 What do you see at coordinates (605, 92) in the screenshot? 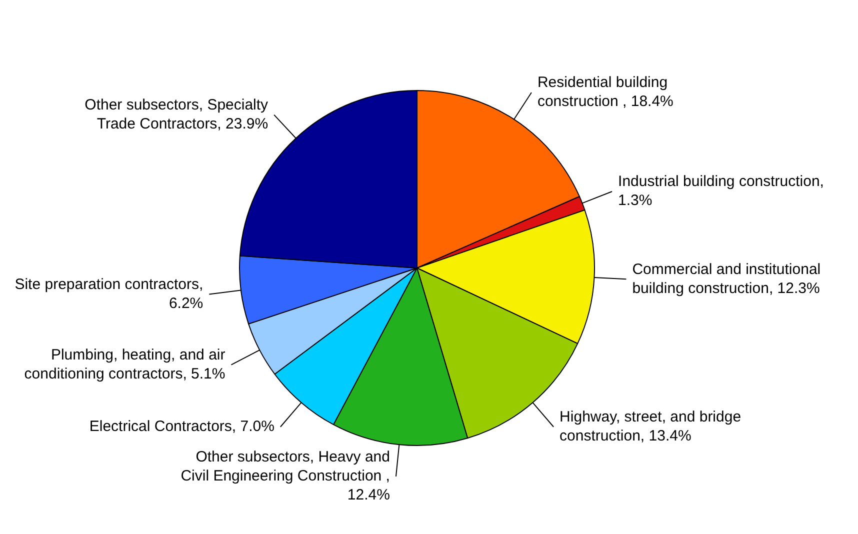
I see `slice-label: Residential building construction , 18.4%` at bounding box center [605, 92].